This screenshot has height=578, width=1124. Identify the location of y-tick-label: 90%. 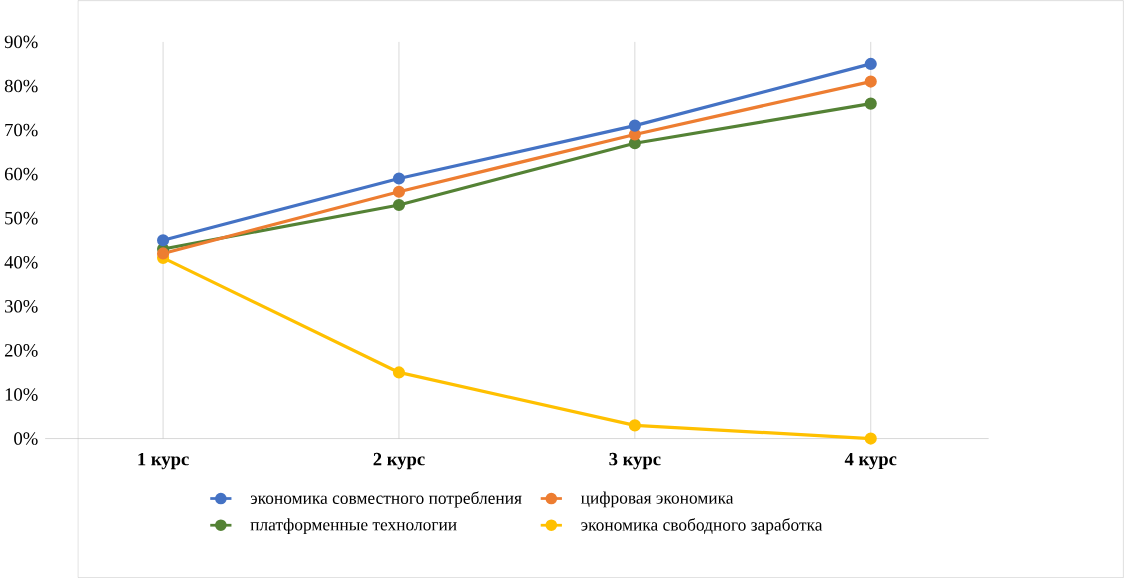
(21, 42).